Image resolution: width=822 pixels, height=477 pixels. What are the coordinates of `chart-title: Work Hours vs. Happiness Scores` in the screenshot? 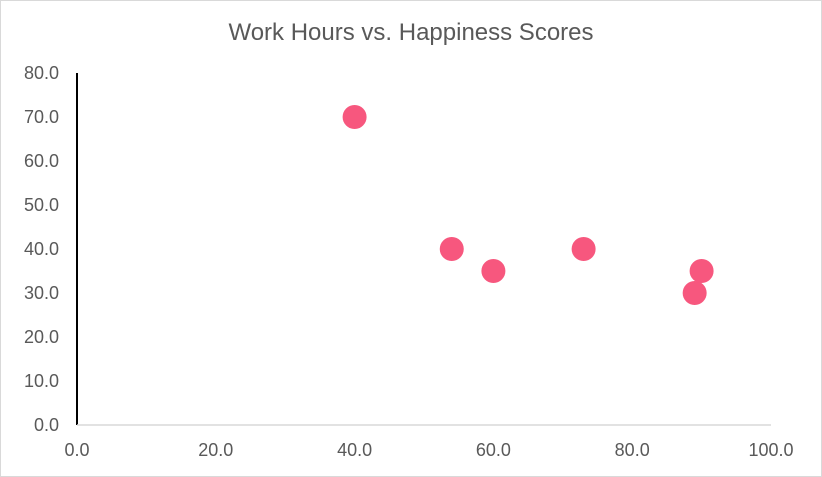 It's located at (411, 32).